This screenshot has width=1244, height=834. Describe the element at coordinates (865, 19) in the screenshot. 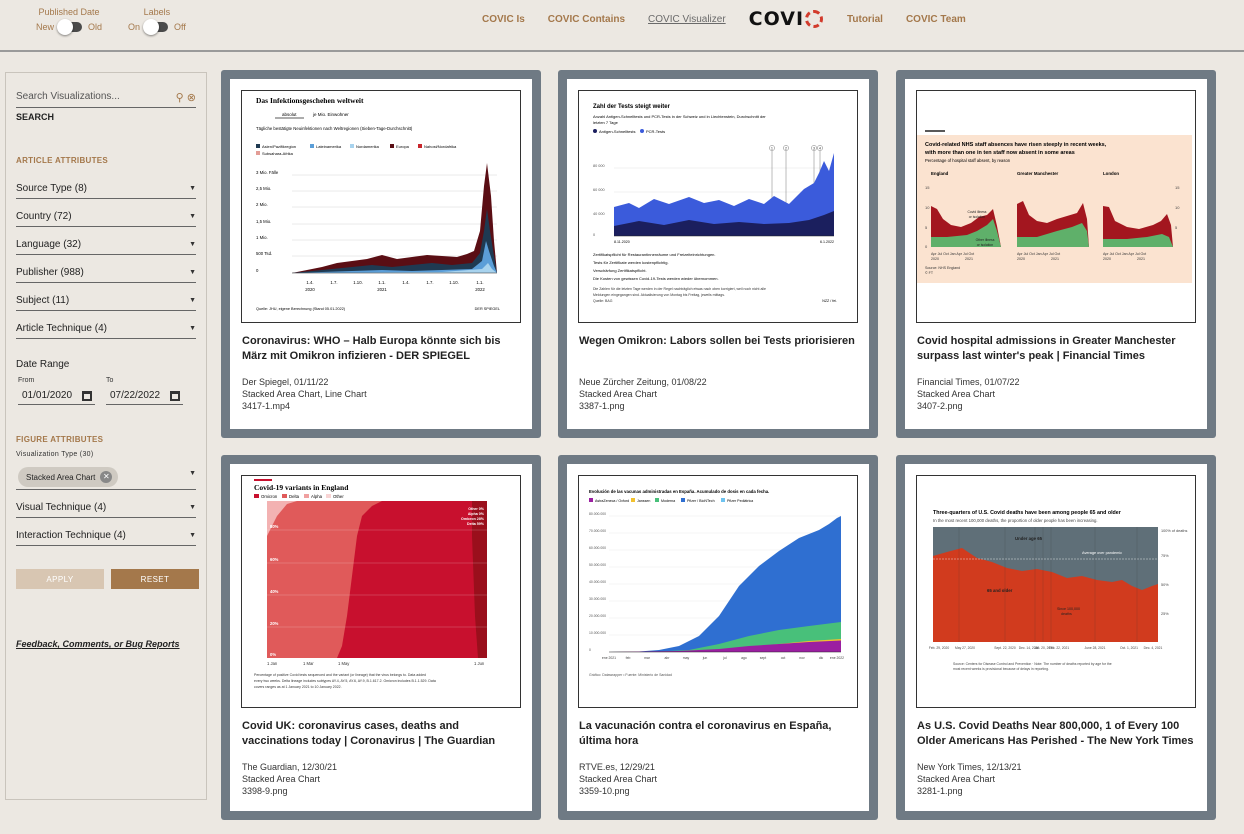

I see `nav-tutorial: Tutorial` at that location.